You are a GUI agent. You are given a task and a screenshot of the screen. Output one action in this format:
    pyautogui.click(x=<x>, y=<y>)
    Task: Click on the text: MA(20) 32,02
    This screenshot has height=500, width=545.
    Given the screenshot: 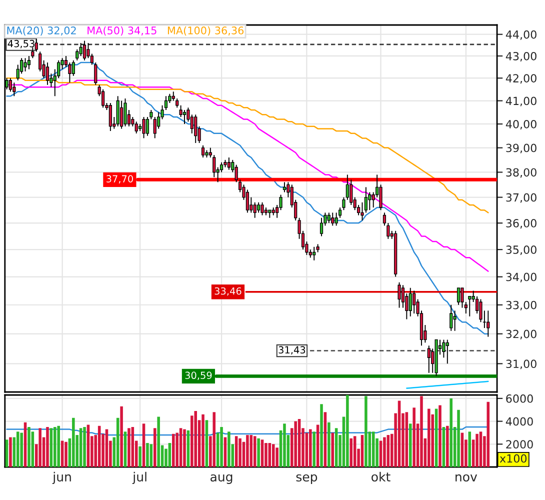 What is the action you would take?
    pyautogui.click(x=41, y=31)
    